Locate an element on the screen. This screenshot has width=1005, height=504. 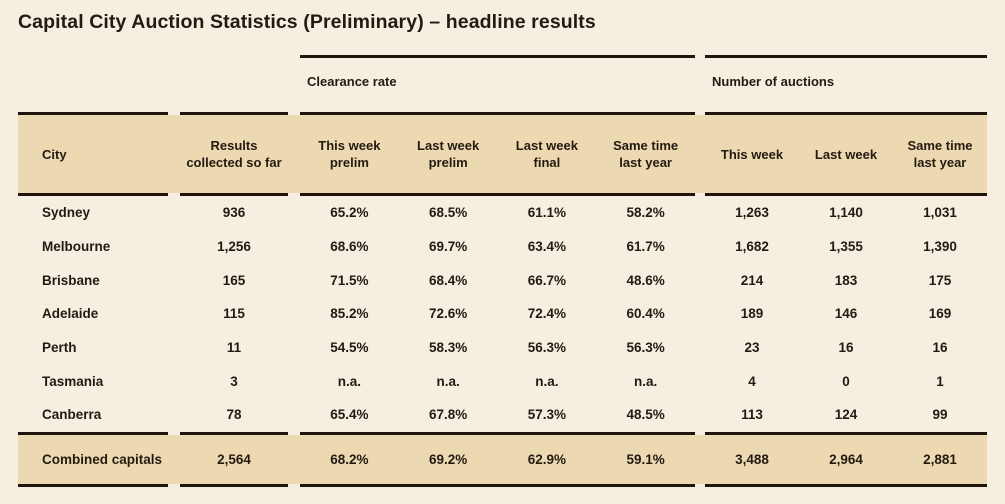
table-row-value-cell: 183 is located at coordinates (846, 280).